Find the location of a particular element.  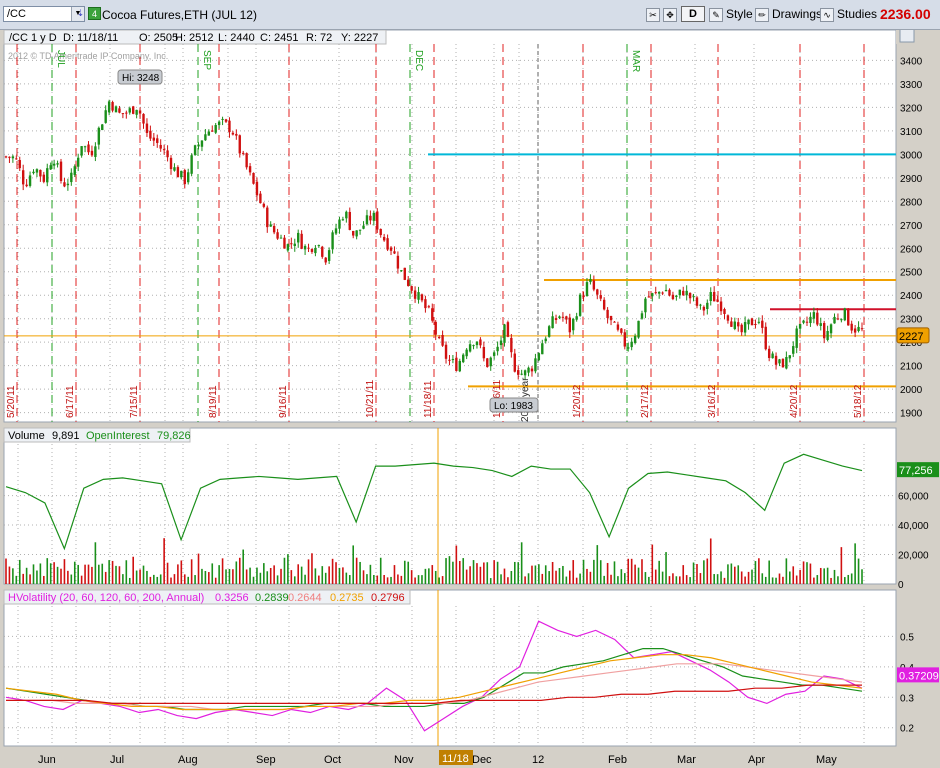

volume-title: Volume is located at coordinates (26, 436).